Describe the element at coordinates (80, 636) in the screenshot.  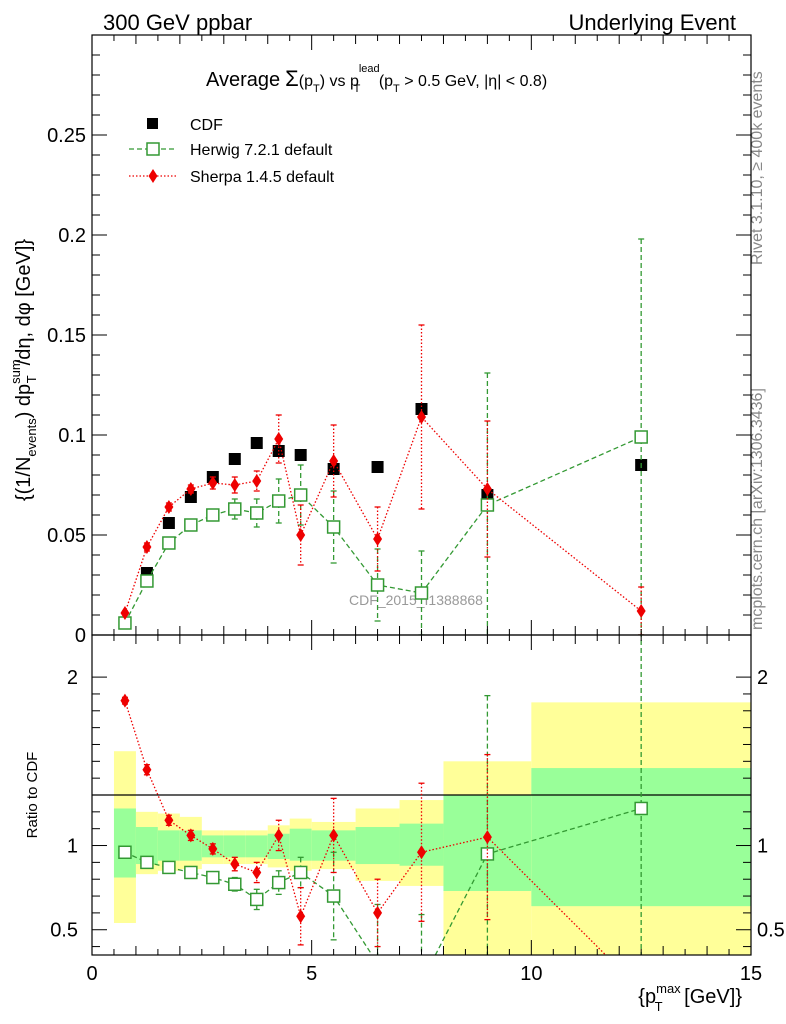
I see `main-ytick-label: 0` at that location.